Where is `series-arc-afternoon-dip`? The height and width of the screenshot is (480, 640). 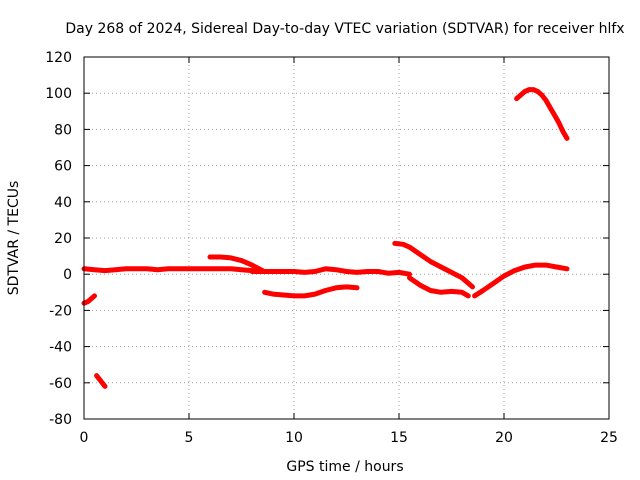
series-arc-afternoon-dip is located at coordinates (439, 287).